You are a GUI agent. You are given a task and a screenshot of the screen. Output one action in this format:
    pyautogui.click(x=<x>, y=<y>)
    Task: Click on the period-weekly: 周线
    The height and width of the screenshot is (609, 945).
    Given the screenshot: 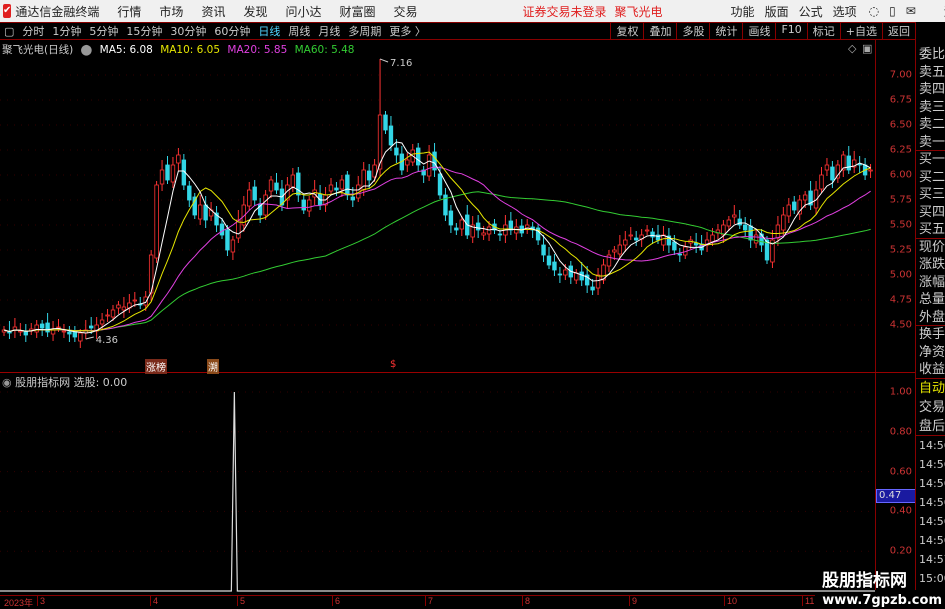 What is the action you would take?
    pyautogui.click(x=299, y=31)
    